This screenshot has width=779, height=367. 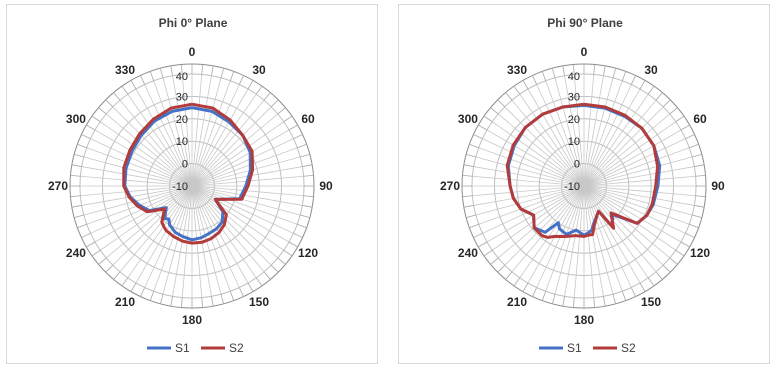 What do you see at coordinates (326, 186) in the screenshot?
I see `angle-tick-label: 90` at bounding box center [326, 186].